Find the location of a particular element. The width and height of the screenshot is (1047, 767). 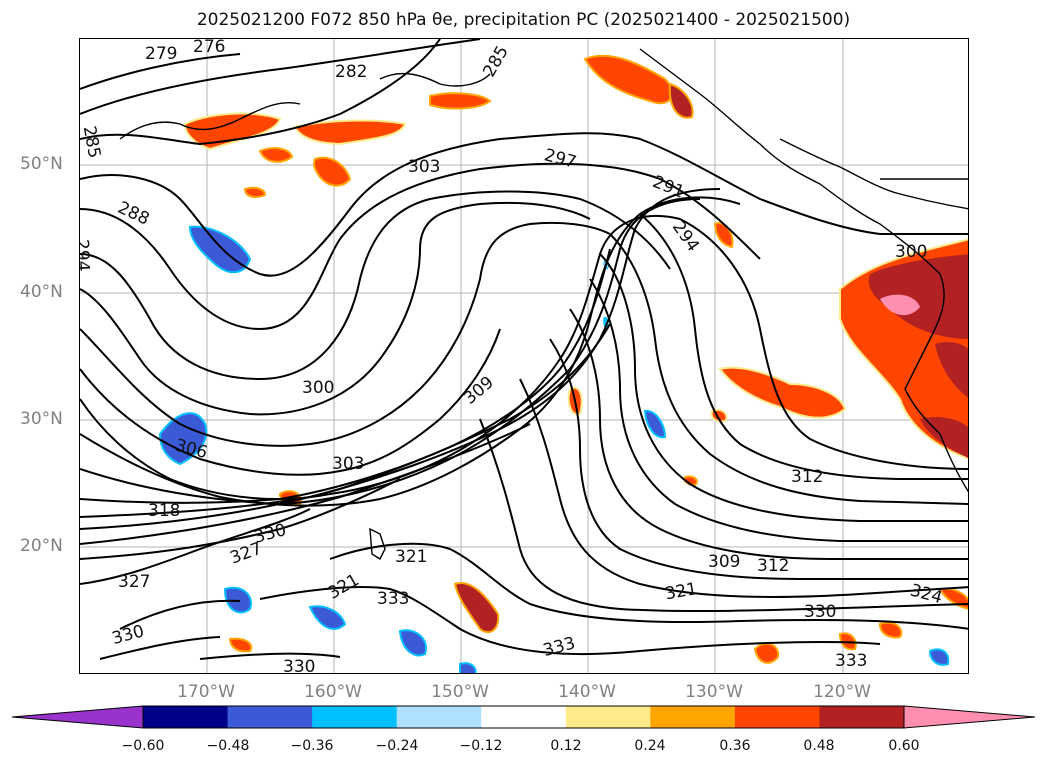

lon-label-150w: 150°W is located at coordinates (460, 692).